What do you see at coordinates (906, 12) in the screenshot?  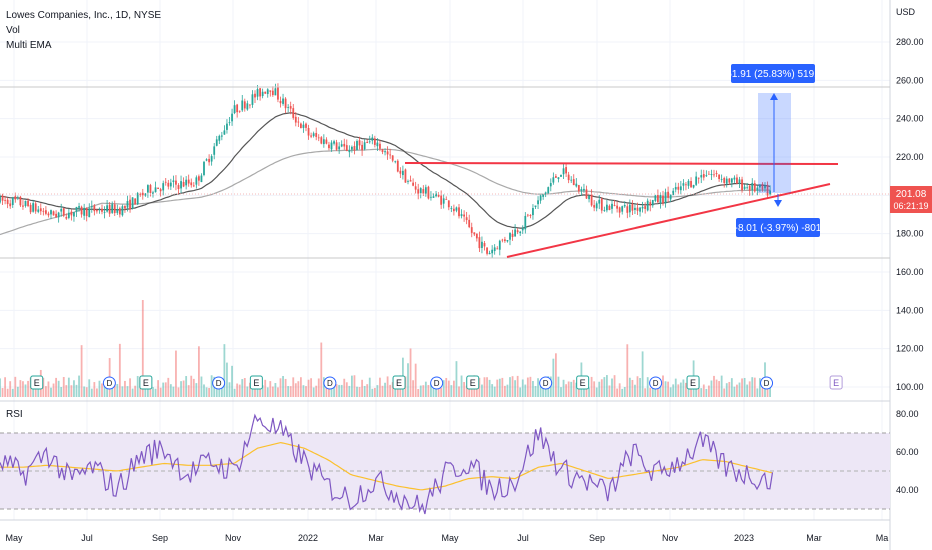 I see `currency-label: USD` at bounding box center [906, 12].